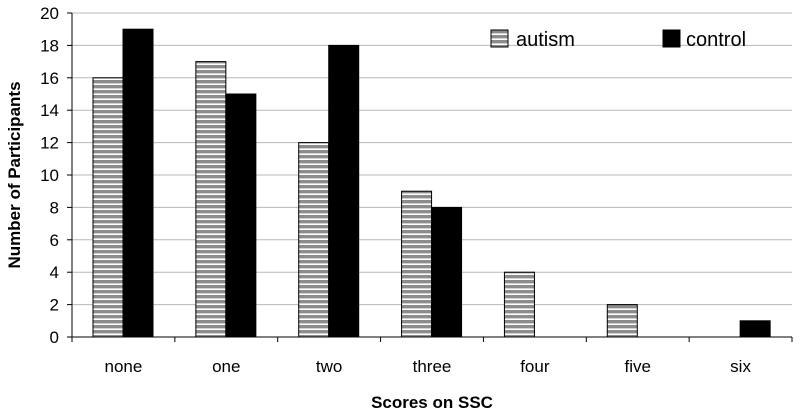  What do you see at coordinates (49, 110) in the screenshot?
I see `y-tick-label-14: 14` at bounding box center [49, 110].